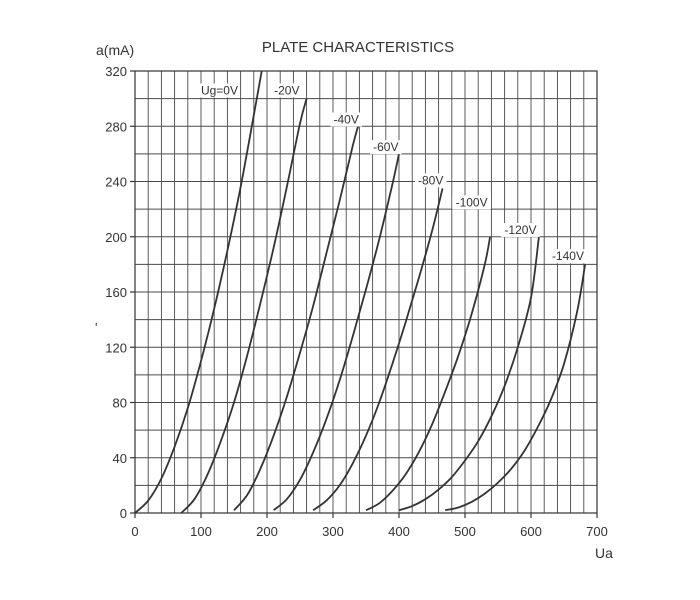  Describe the element at coordinates (116, 182) in the screenshot. I see `y-tick-label: 240` at that location.